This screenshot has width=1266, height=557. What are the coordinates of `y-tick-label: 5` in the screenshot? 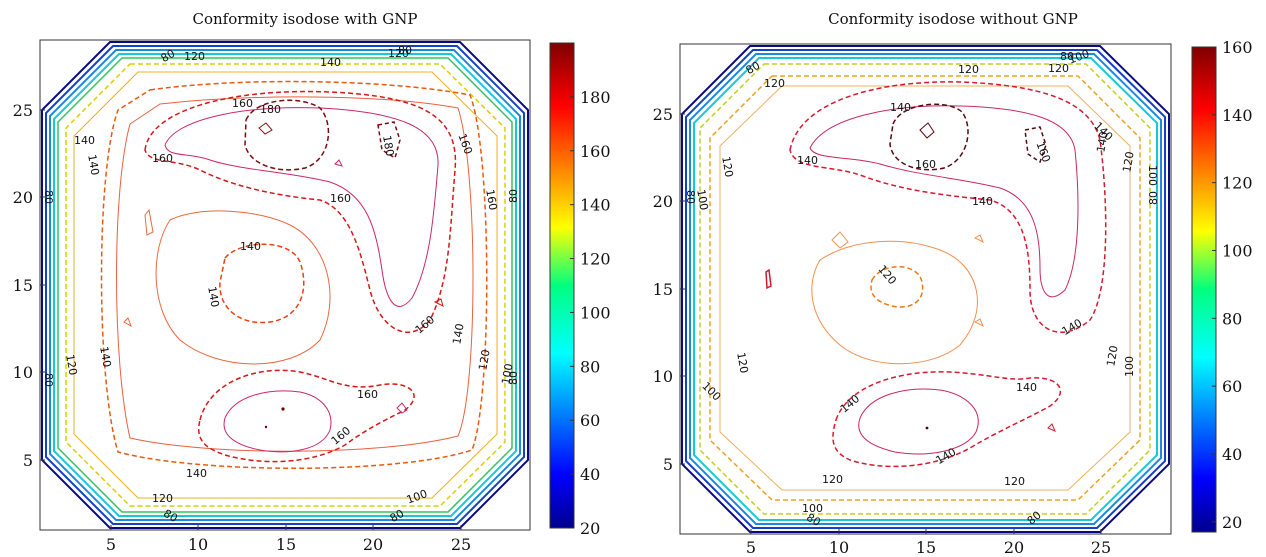 It's located at (28, 460).